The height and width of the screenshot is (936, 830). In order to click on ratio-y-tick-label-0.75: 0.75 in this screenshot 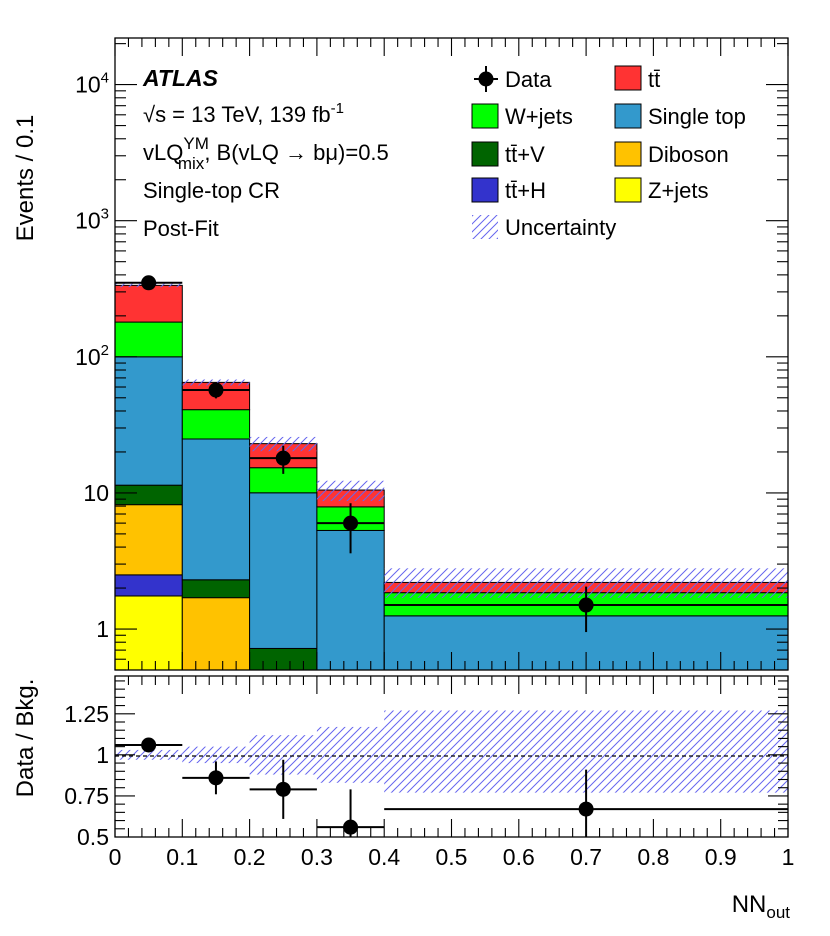, I will do `click(86, 796)`.